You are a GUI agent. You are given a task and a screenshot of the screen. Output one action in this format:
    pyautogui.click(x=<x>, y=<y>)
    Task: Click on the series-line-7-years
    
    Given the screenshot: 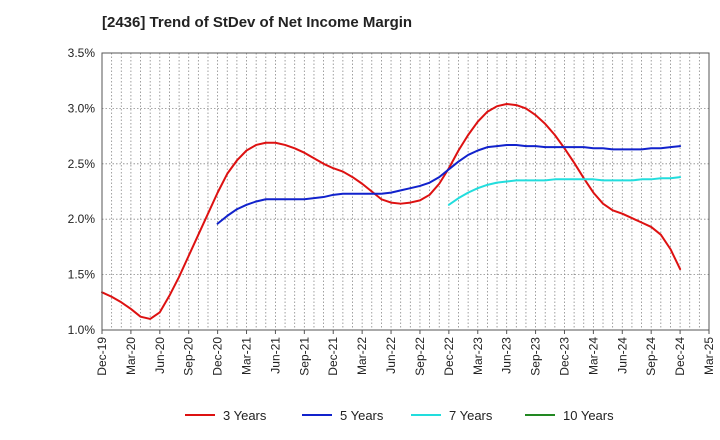 What is the action you would take?
    pyautogui.click(x=564, y=191)
    